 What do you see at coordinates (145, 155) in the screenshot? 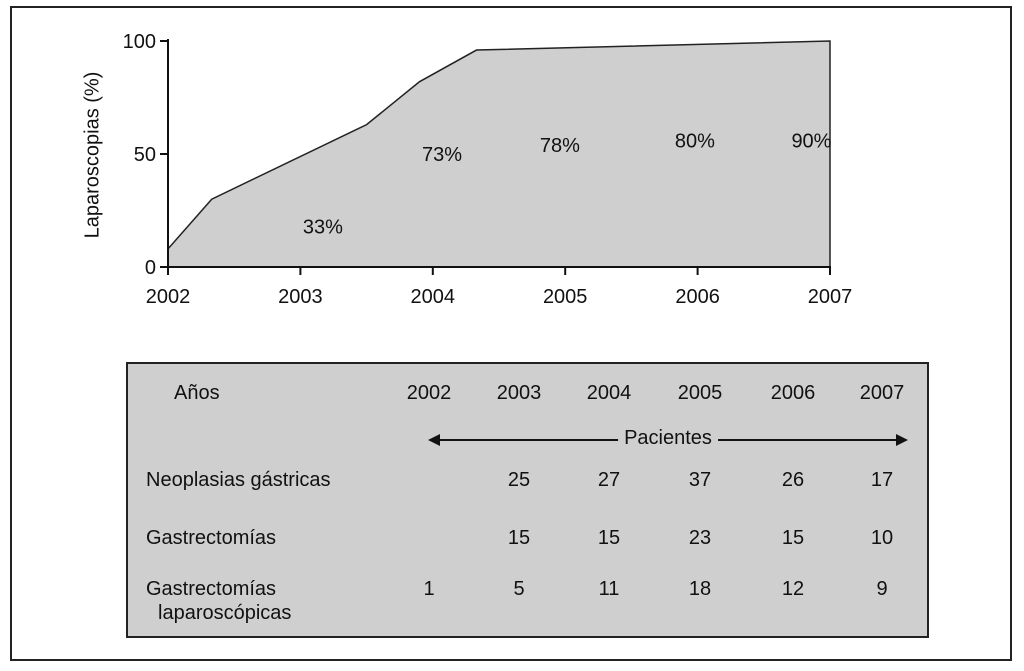
I see `y-tick-label: 50` at bounding box center [145, 155].